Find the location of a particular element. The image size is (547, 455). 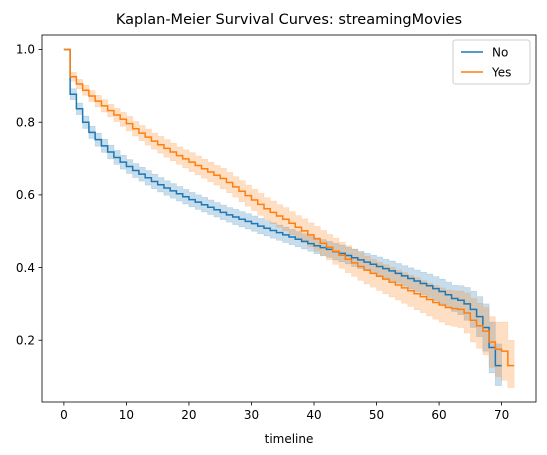

legend-box is located at coordinates (491, 62).